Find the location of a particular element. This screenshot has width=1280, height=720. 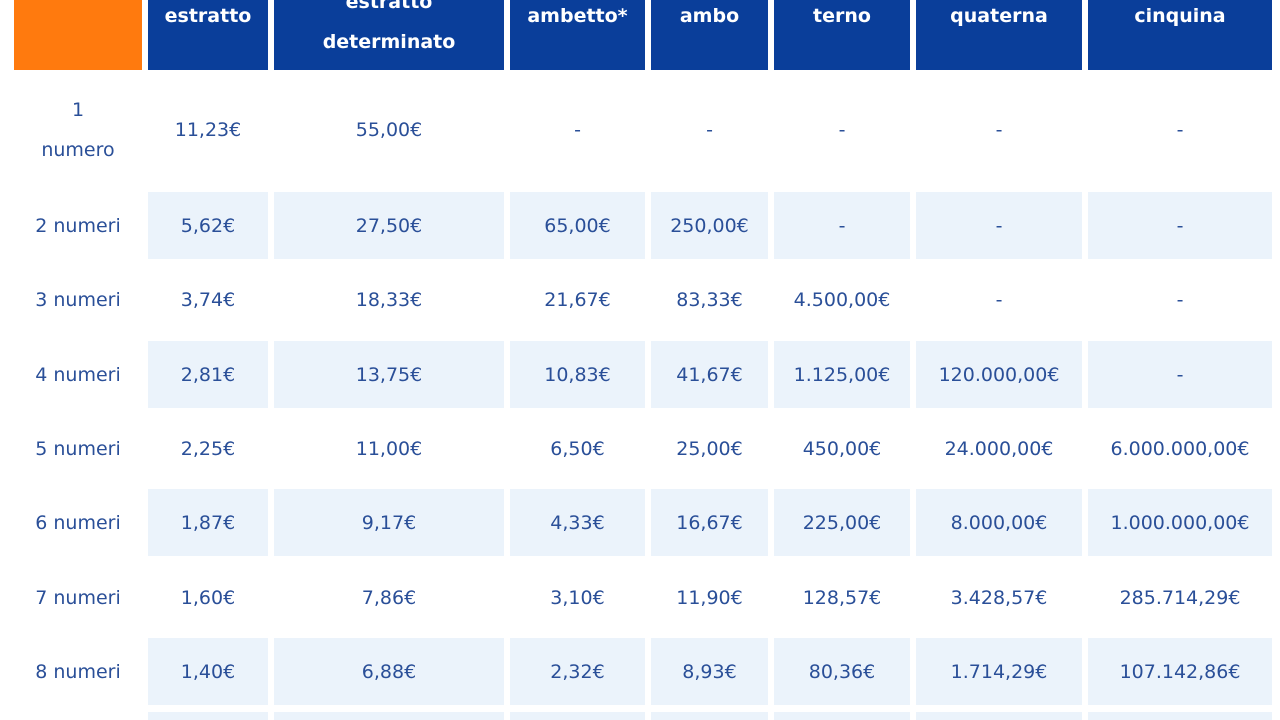

table-cell: 8.000,00€ is located at coordinates (999, 522).